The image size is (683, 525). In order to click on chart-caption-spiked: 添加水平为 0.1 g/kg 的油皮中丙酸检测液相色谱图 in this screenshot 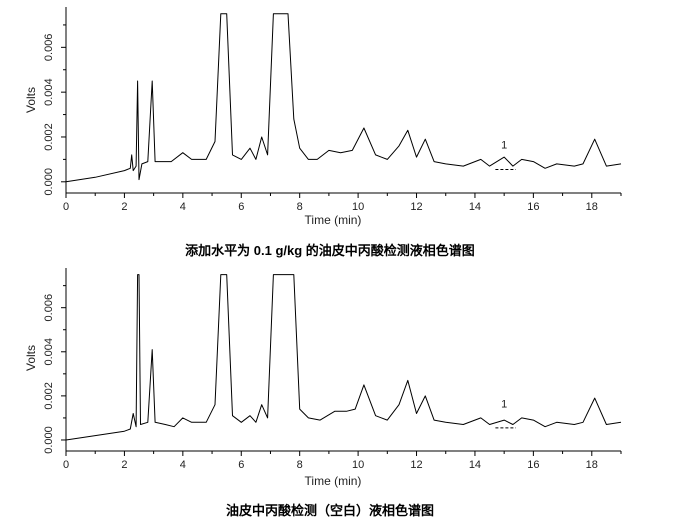, I will do `click(330, 250)`.